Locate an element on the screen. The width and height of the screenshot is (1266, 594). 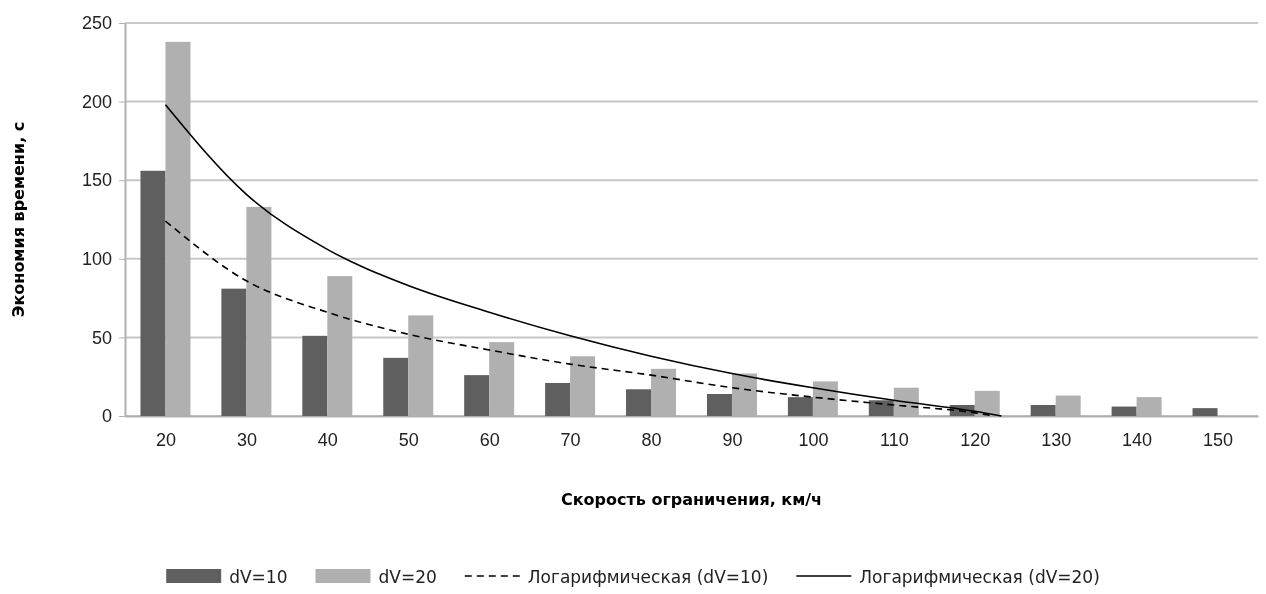
legend-label: Логарифмическая (dV=20) is located at coordinates (979, 577).